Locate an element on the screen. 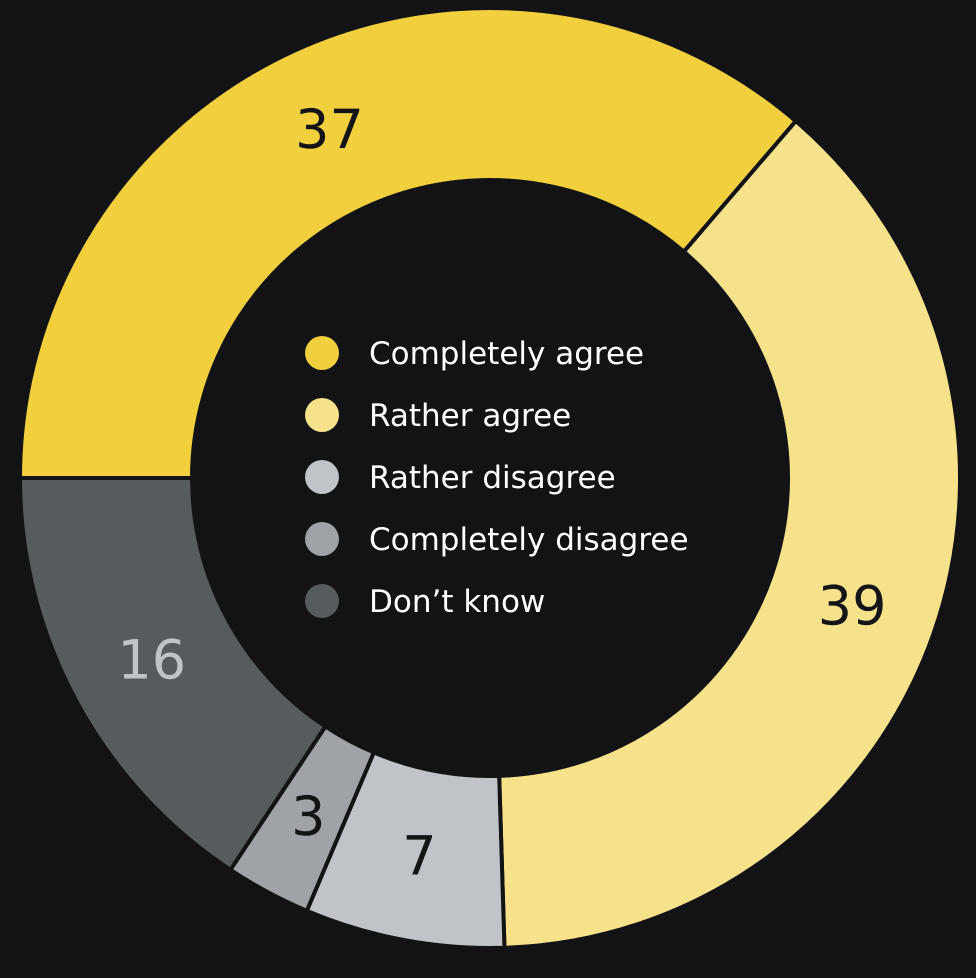 This screenshot has height=978, width=976. data-label: 7 is located at coordinates (419, 856).